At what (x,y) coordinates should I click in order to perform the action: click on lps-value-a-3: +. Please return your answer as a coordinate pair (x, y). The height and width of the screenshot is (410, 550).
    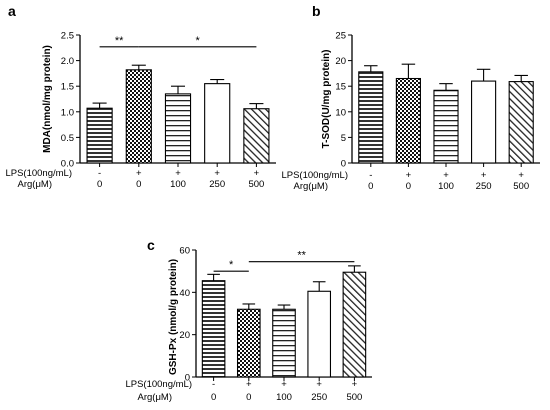
    Looking at the image, I should click on (178, 173).